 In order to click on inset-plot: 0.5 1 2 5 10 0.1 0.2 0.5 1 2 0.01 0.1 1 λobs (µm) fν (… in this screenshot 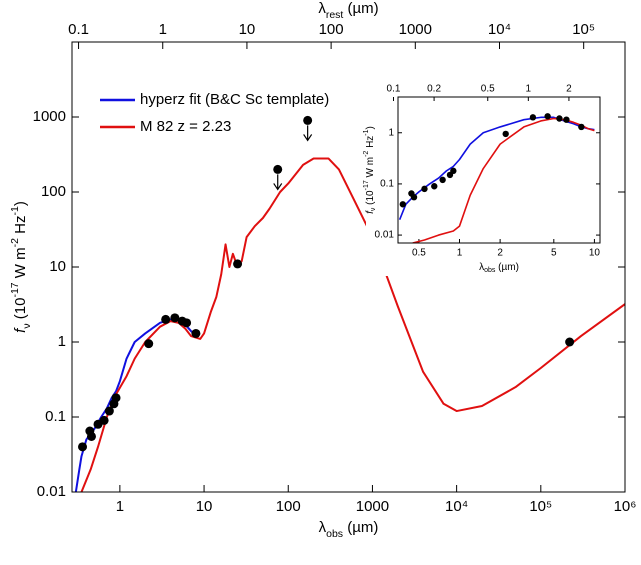, I will do `click(486, 178)`.